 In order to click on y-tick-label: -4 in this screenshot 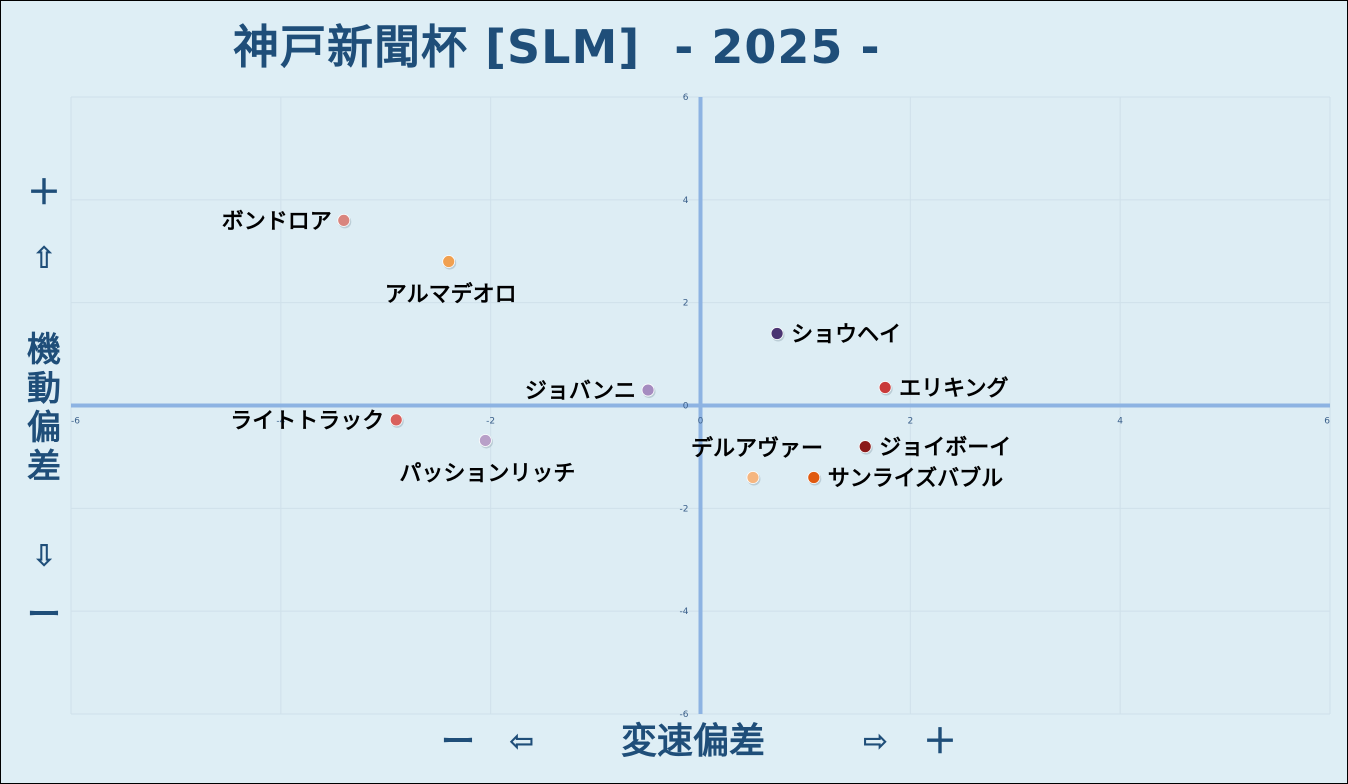, I will do `click(684, 612)`.